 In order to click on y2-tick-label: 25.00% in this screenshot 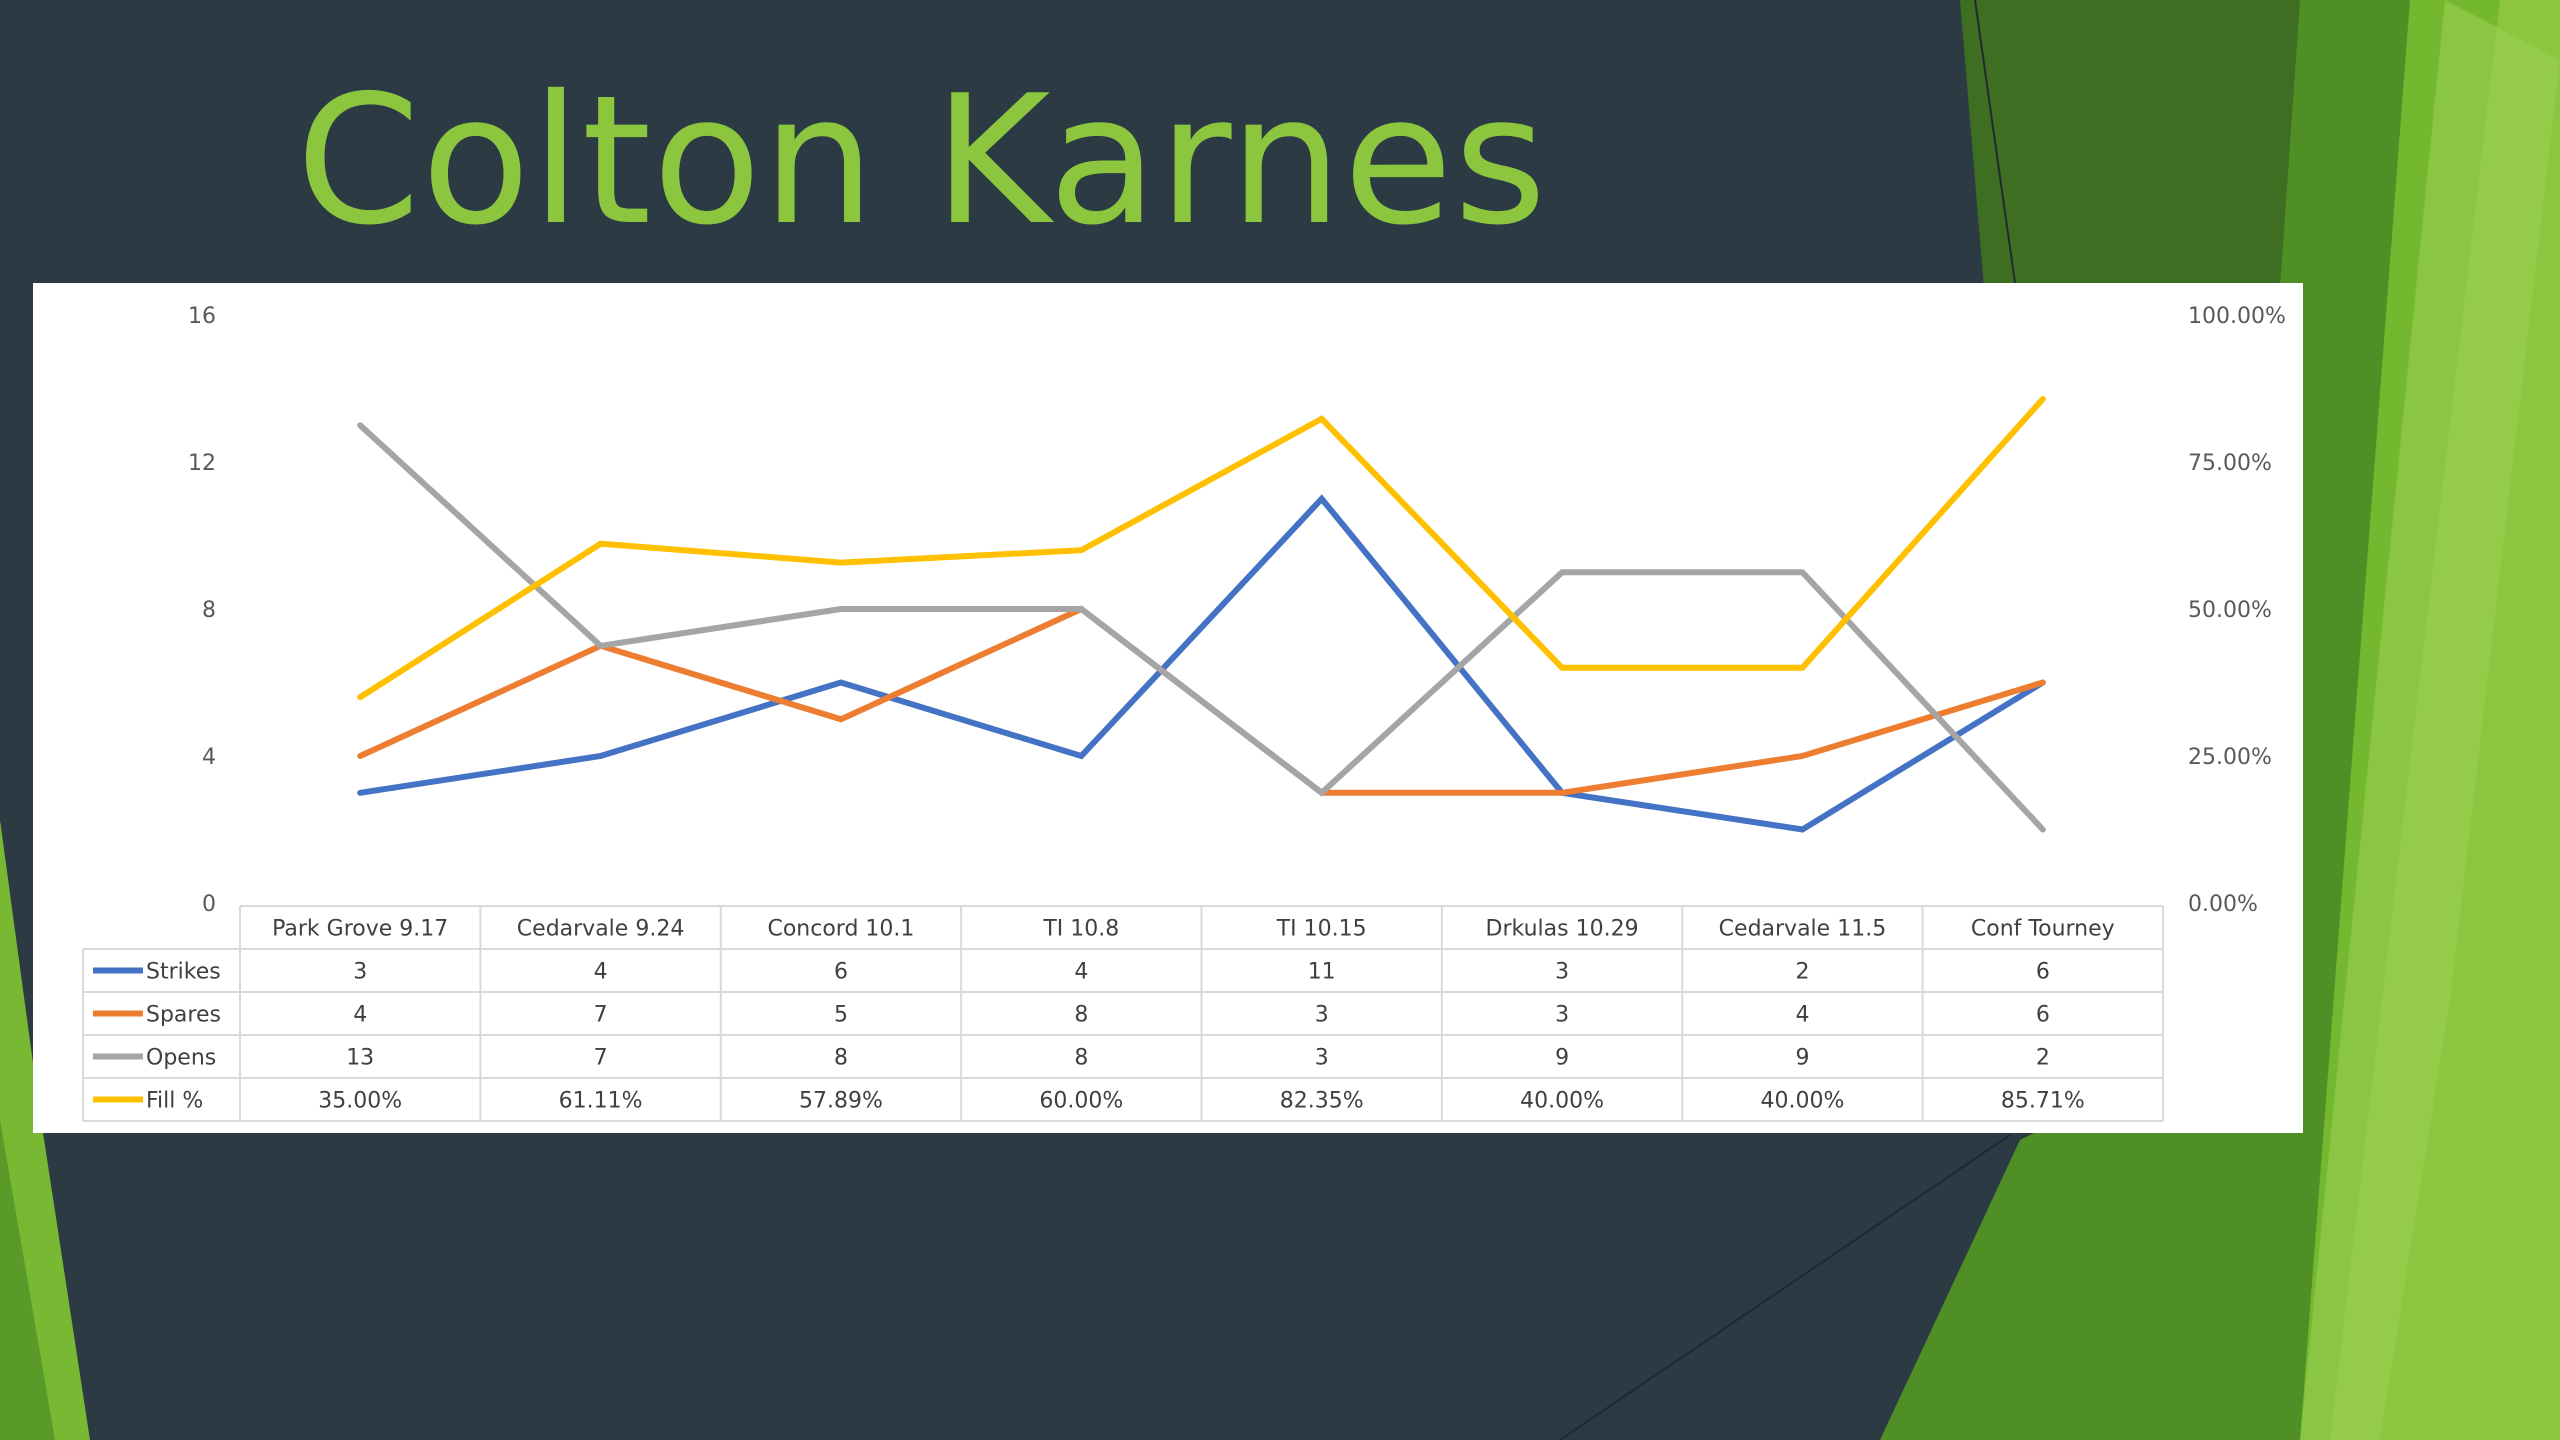, I will do `click(2230, 757)`.